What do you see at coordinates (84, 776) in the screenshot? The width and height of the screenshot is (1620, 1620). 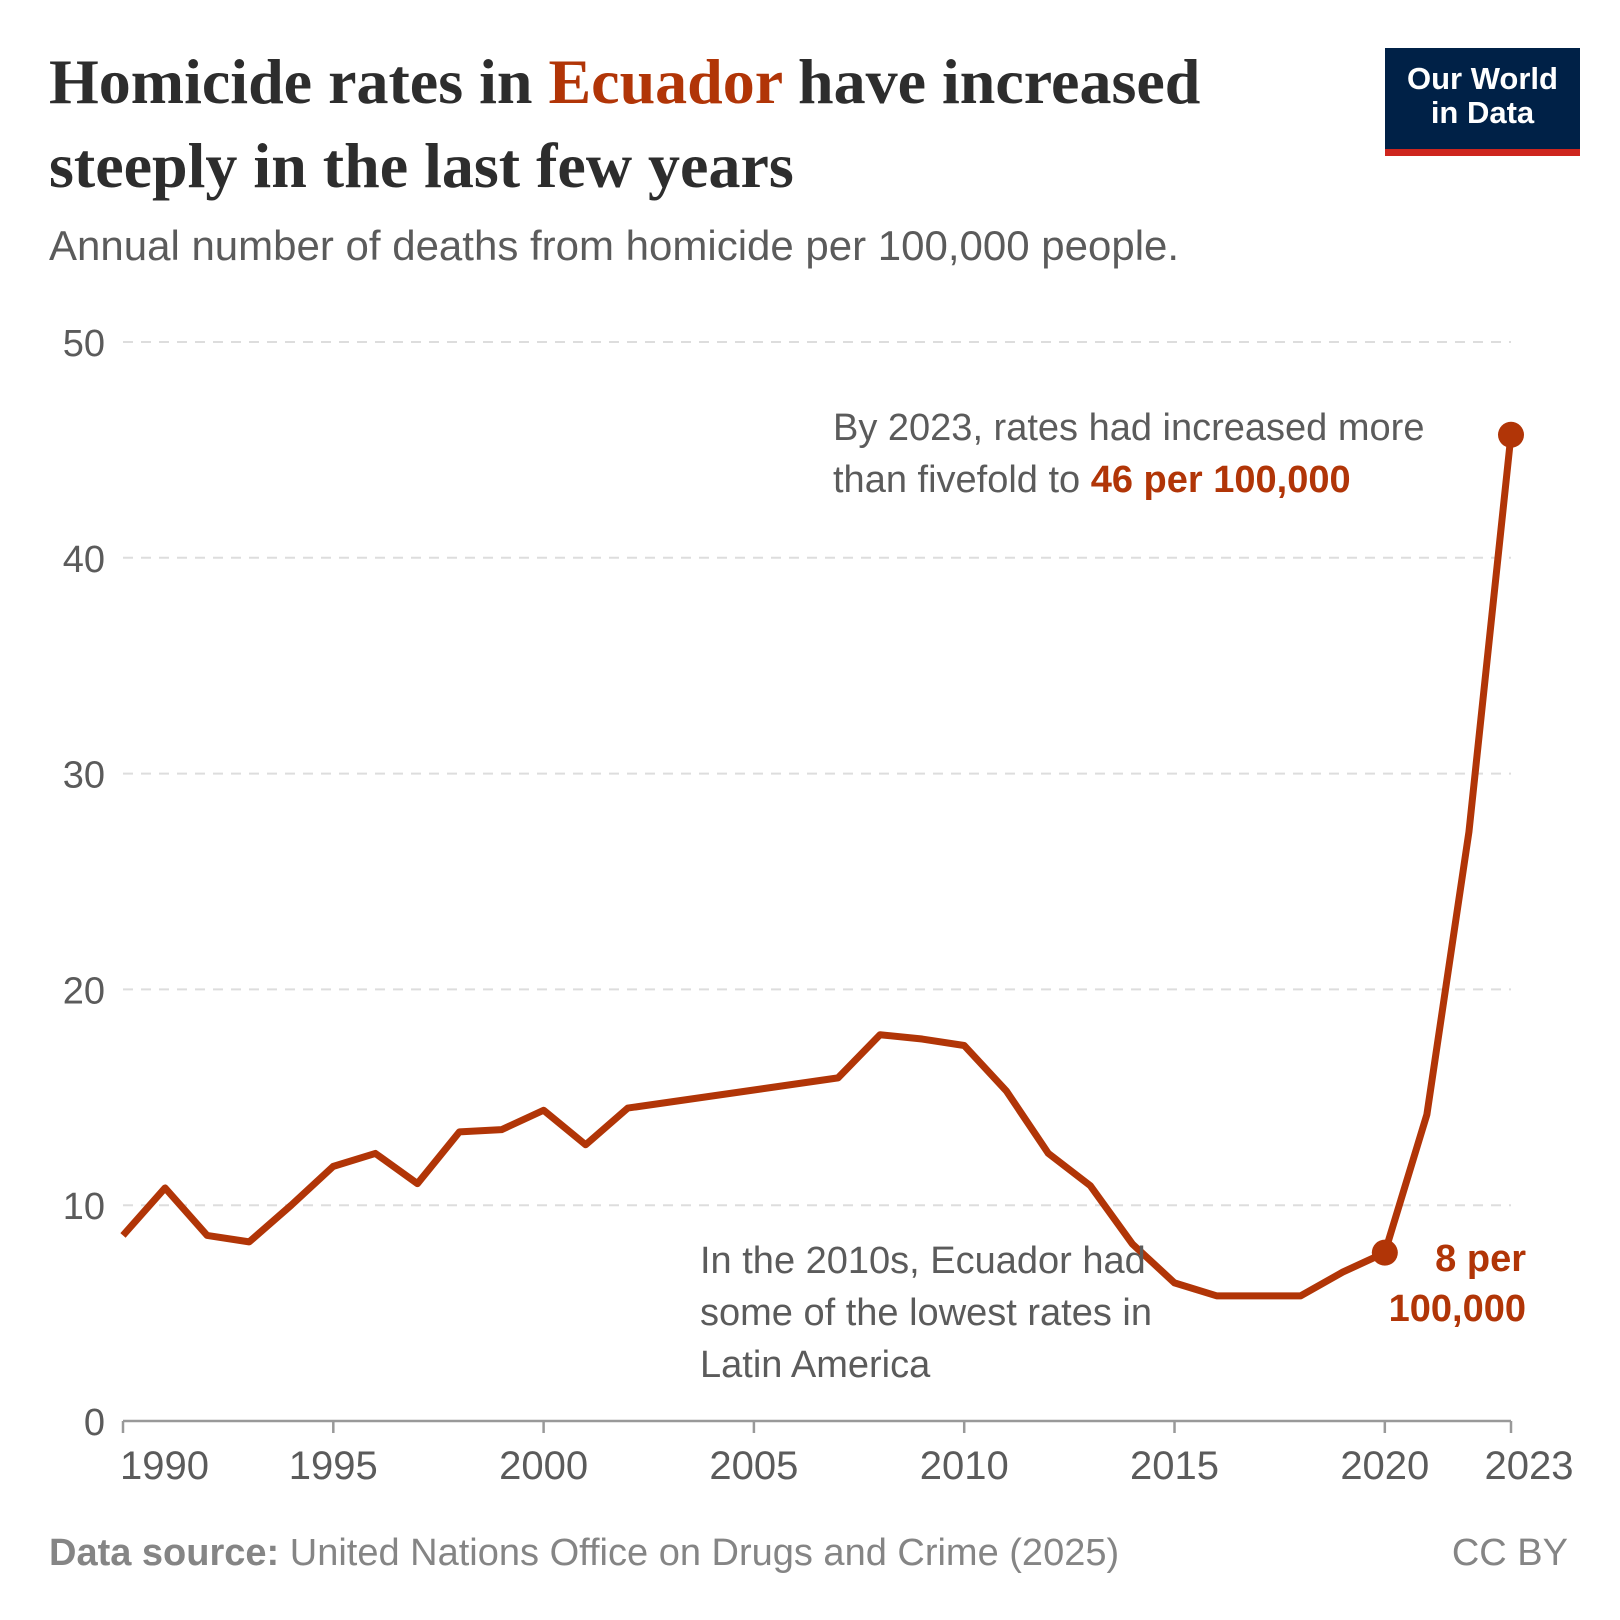 I see `y-tick-label: 30` at bounding box center [84, 776].